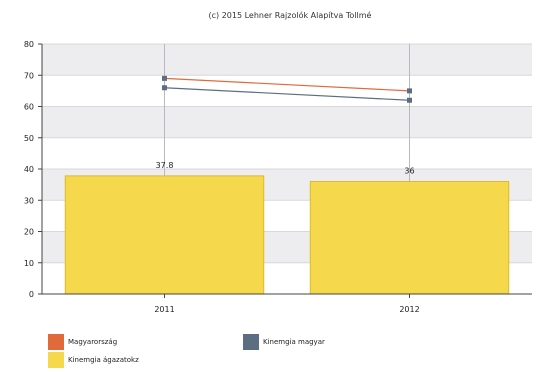 The height and width of the screenshot is (372, 542). Describe the element at coordinates (287, 303) in the screenshot. I see `x-axis: 2011 2012` at that location.